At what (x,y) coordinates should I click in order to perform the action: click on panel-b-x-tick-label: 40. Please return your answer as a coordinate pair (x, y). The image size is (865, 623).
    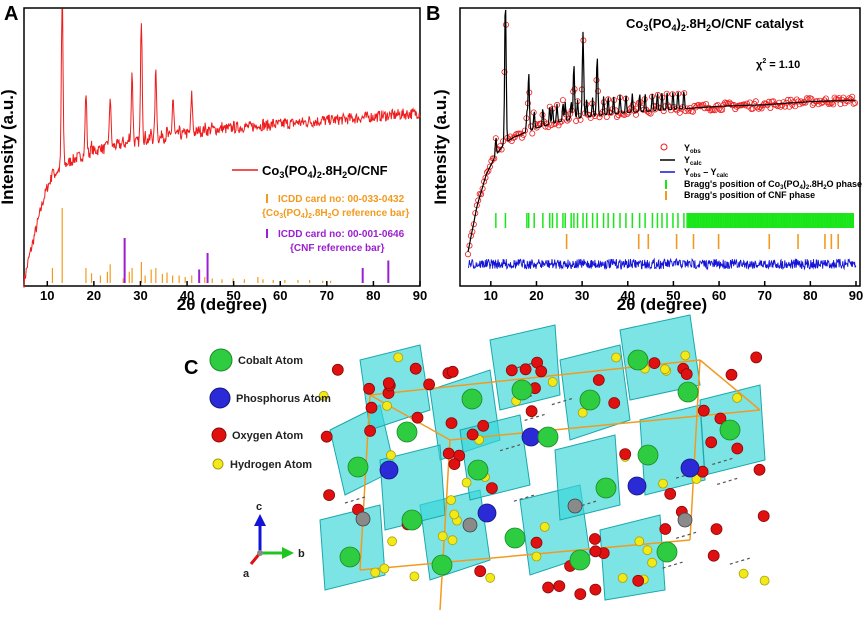
    Looking at the image, I should click on (628, 295).